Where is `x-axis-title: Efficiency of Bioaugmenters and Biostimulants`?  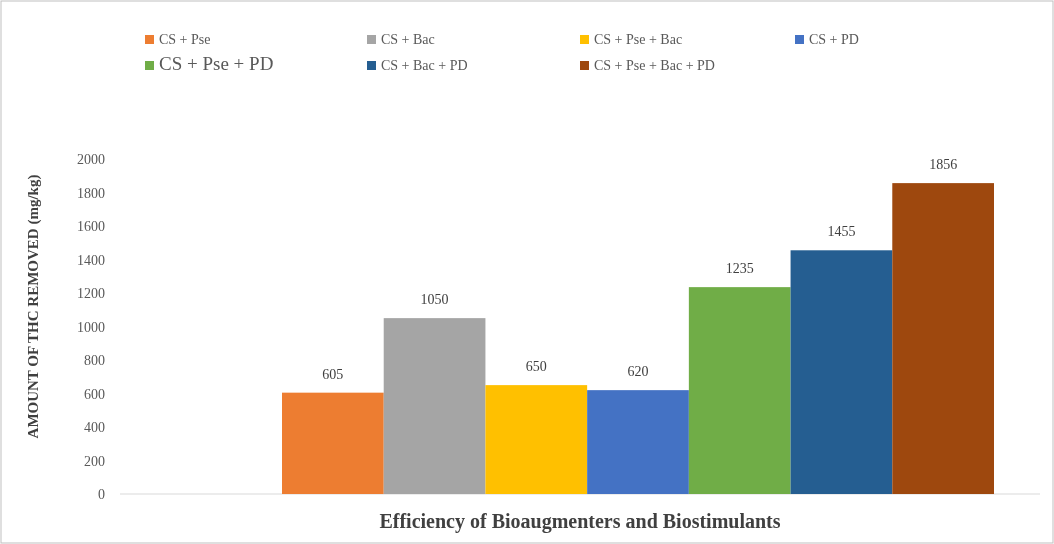 x-axis-title: Efficiency of Bioaugmenters and Biostimulants is located at coordinates (580, 521).